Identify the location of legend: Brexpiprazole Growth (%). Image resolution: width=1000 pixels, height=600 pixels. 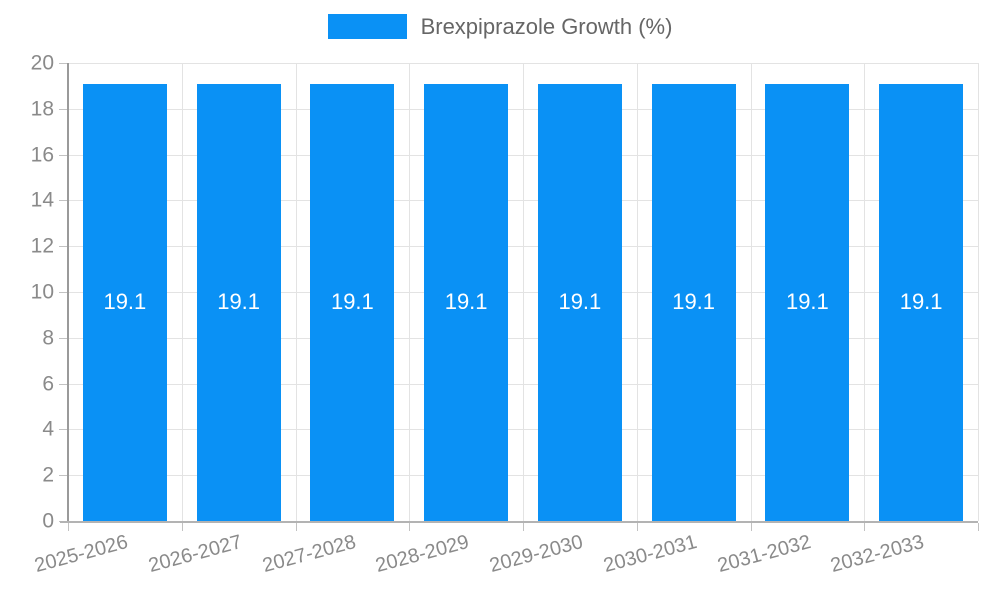
(500, 26).